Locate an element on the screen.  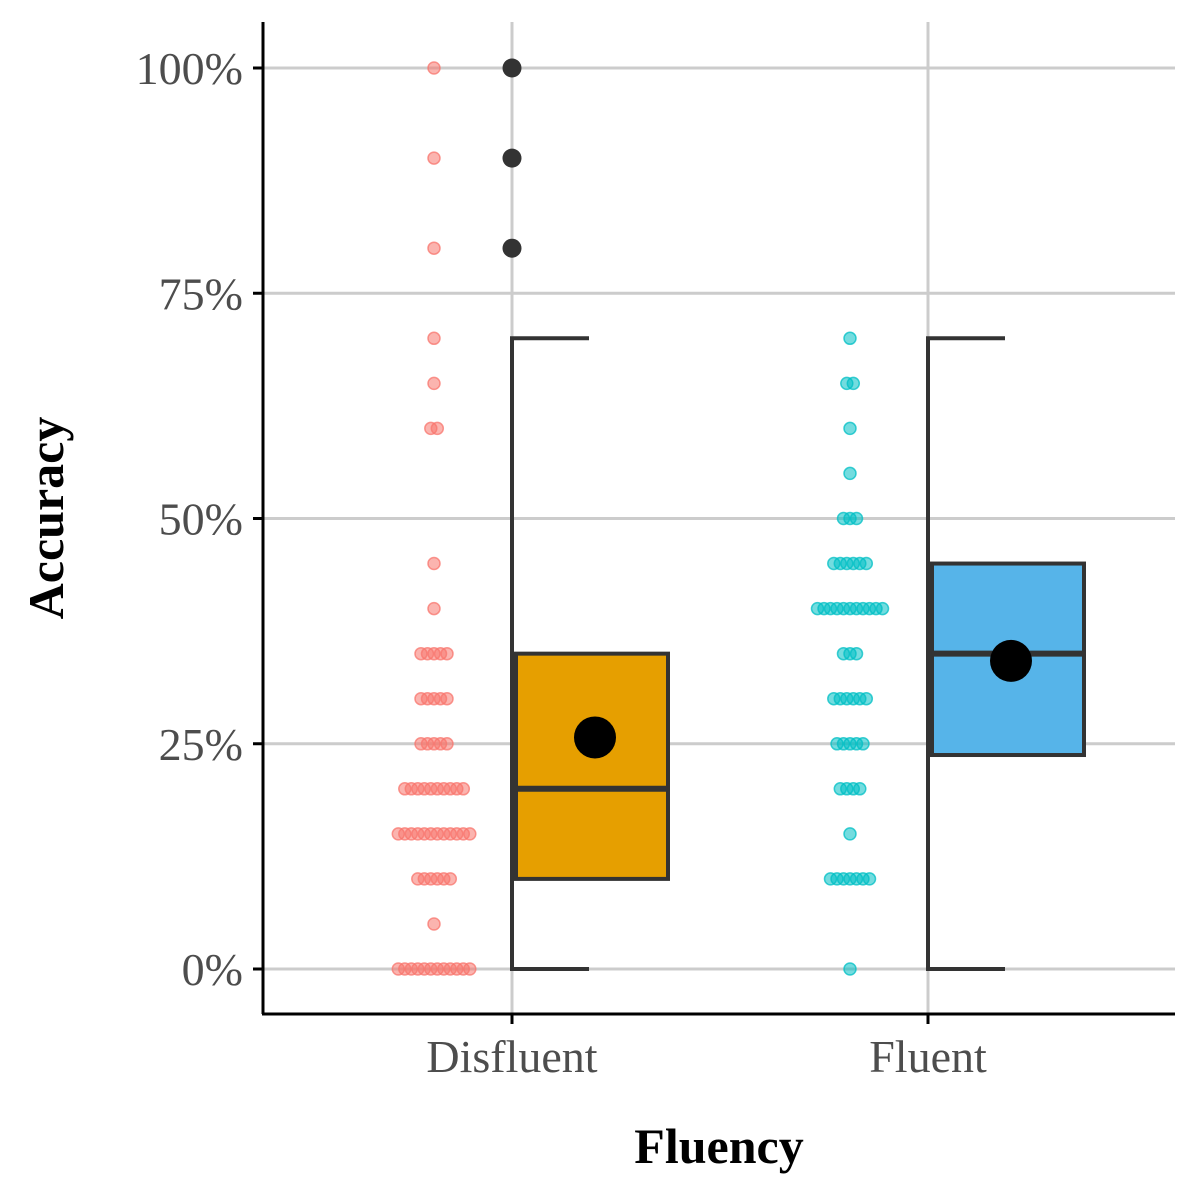
x-axis-title: Fluency is located at coordinates (718, 1146).